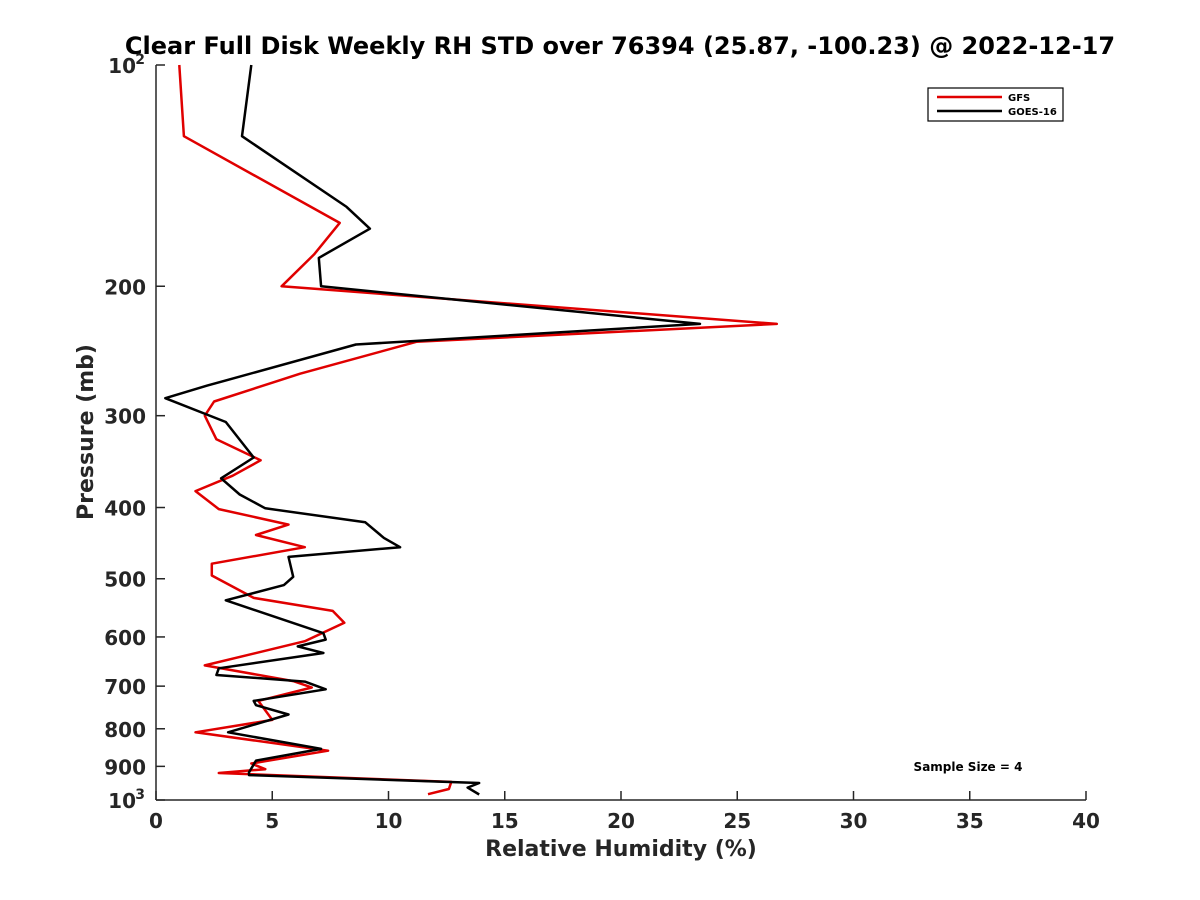  I want to click on y-tick-label: 900, so click(125, 767).